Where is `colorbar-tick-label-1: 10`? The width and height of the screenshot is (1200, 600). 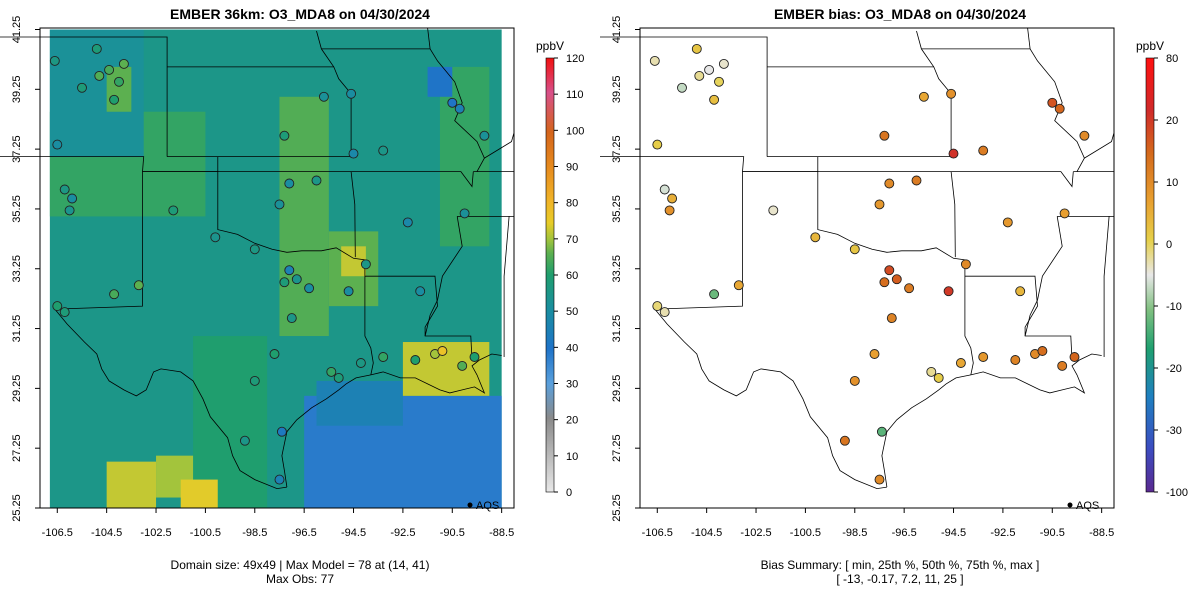 colorbar-tick-label-1: 10 is located at coordinates (572, 457).